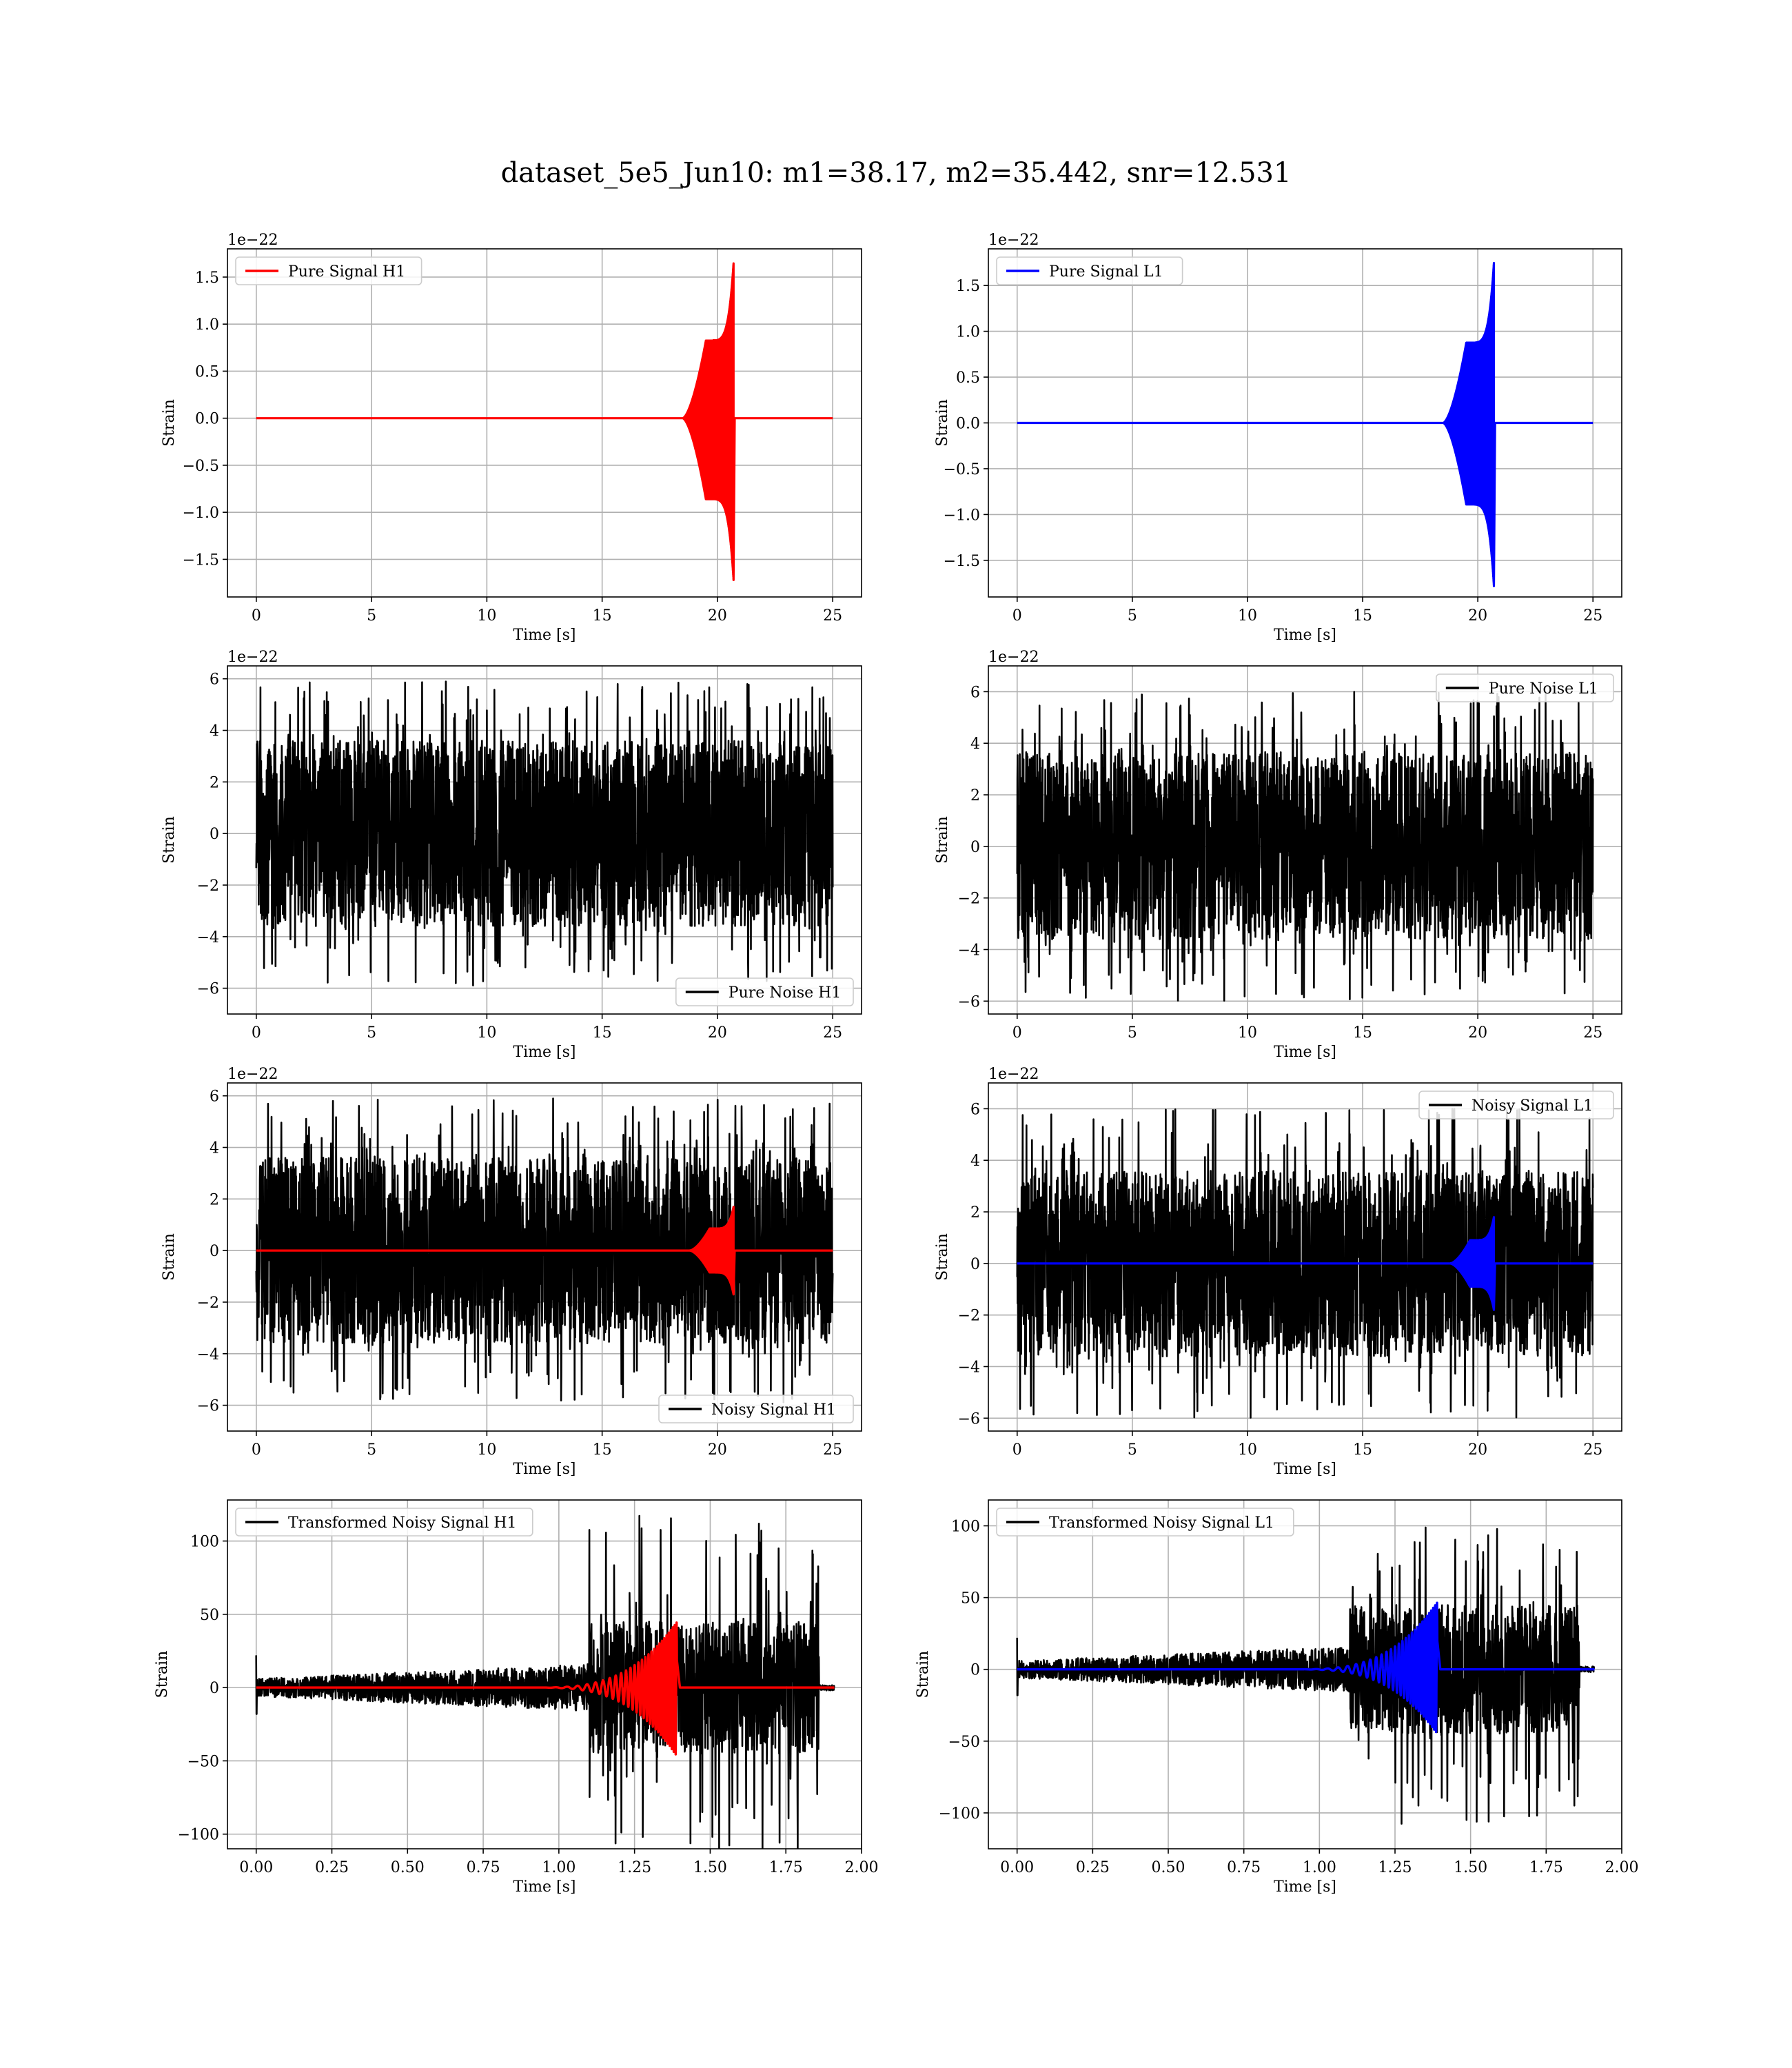 The image size is (1792, 2068). I want to click on series-line-transformed-noisy-signal-l1, so click(1306, 1676).